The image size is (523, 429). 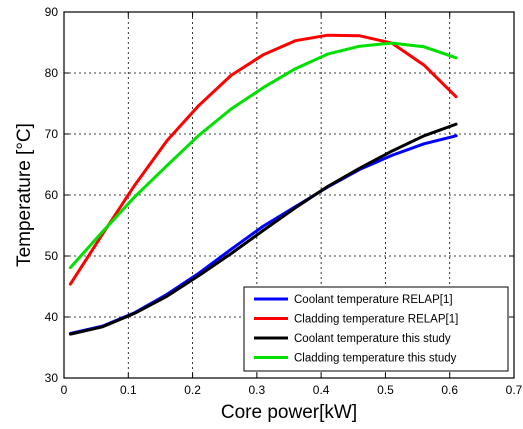 I want to click on x-tick-label: 0, so click(x=64, y=390).